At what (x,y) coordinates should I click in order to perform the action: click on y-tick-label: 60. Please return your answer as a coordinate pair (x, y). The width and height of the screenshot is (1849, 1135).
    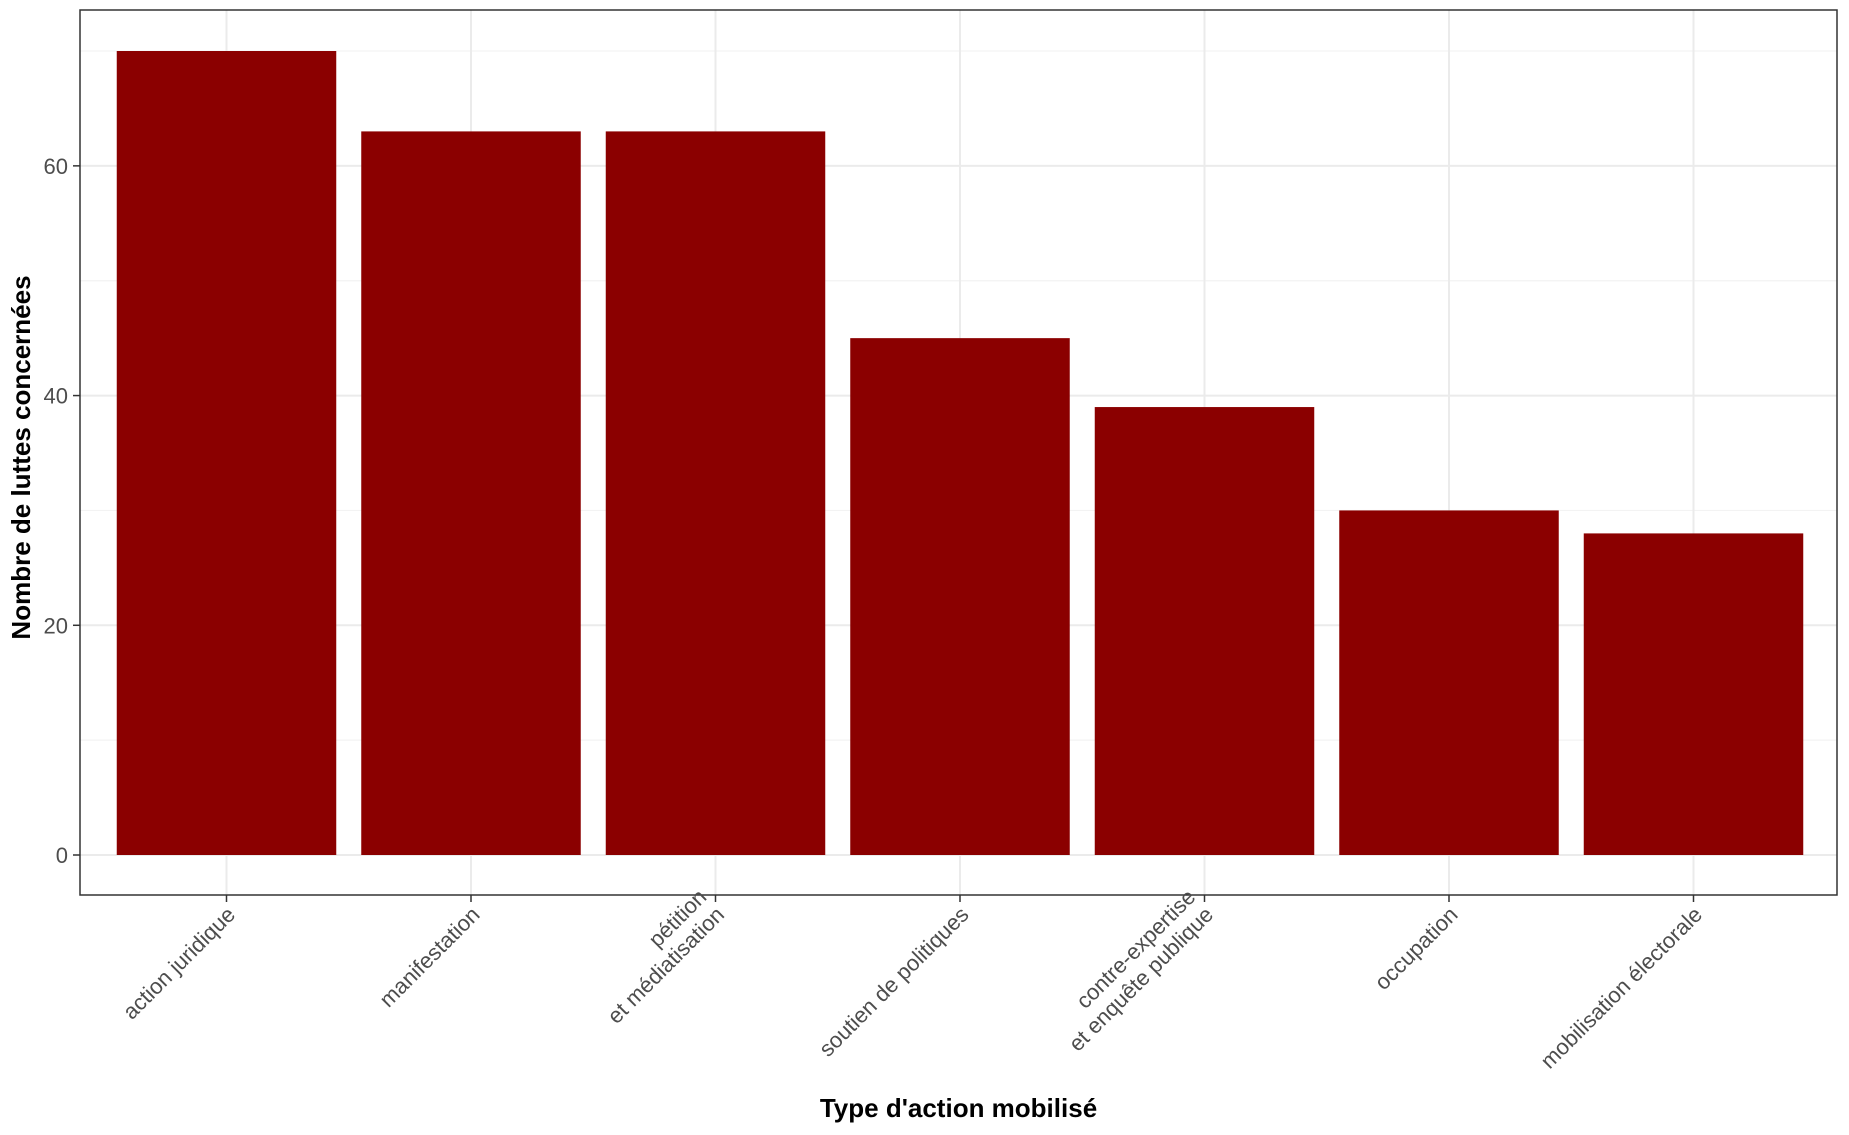
    Looking at the image, I should click on (56, 166).